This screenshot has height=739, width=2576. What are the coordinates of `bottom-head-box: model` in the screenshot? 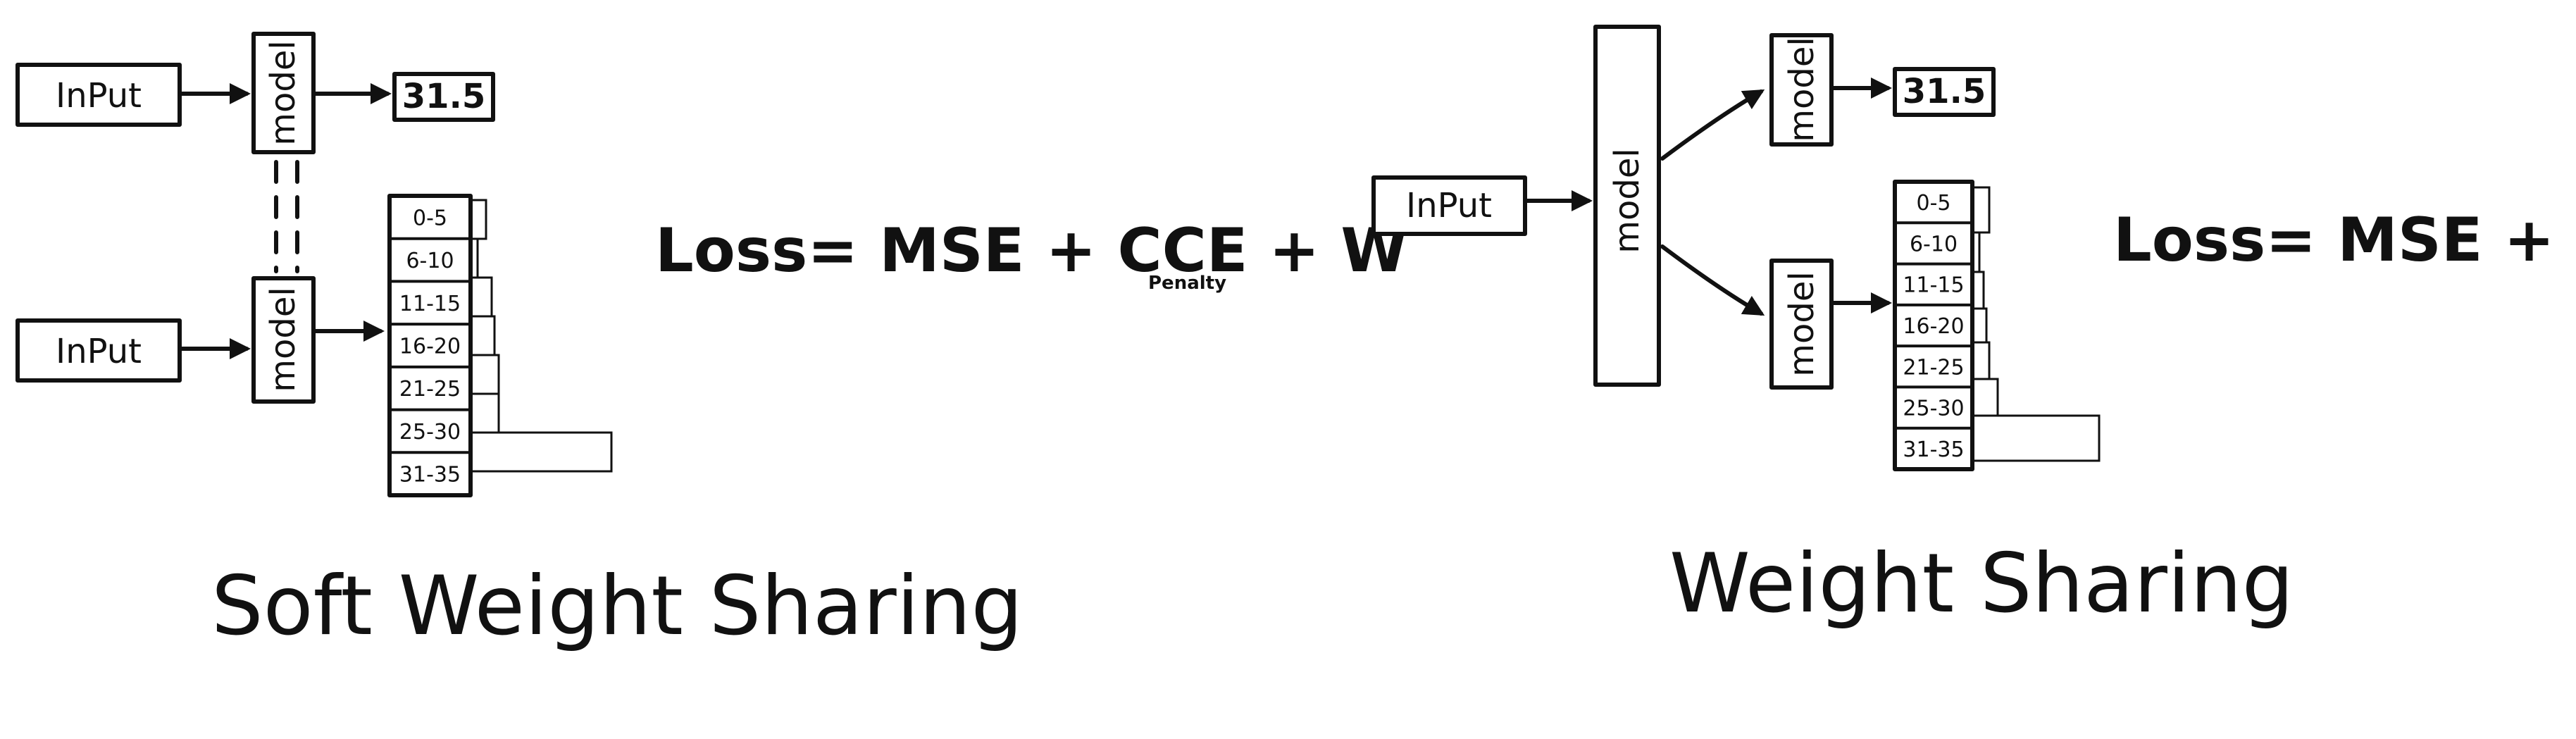 It's located at (1801, 324).